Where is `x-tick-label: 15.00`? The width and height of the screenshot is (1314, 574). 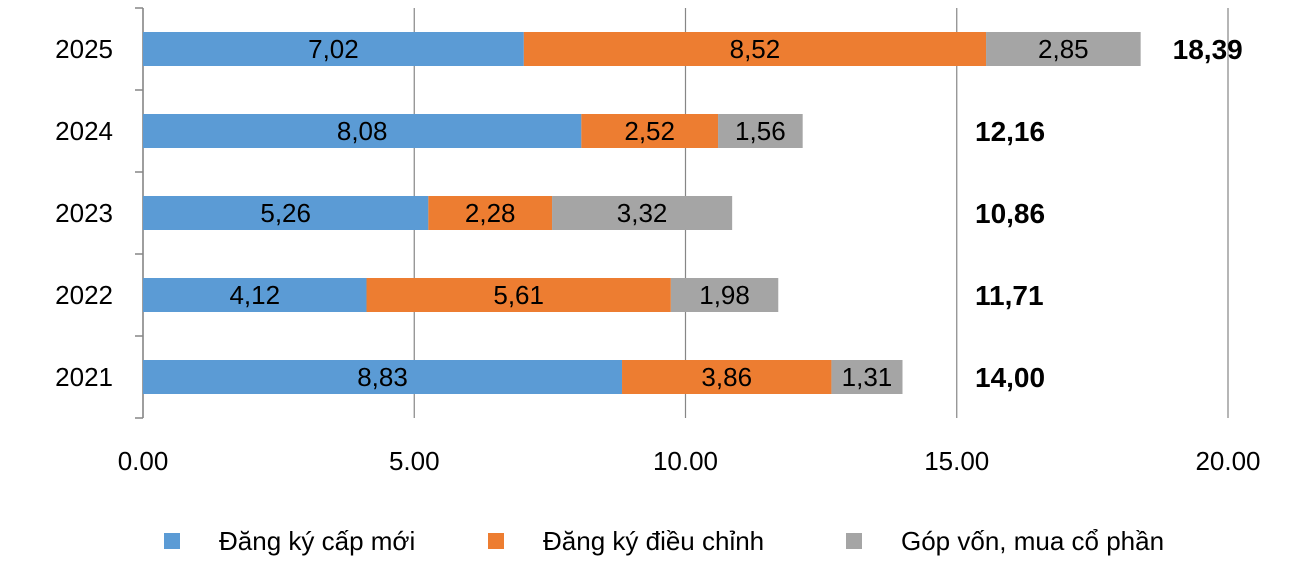 x-tick-label: 15.00 is located at coordinates (956, 461).